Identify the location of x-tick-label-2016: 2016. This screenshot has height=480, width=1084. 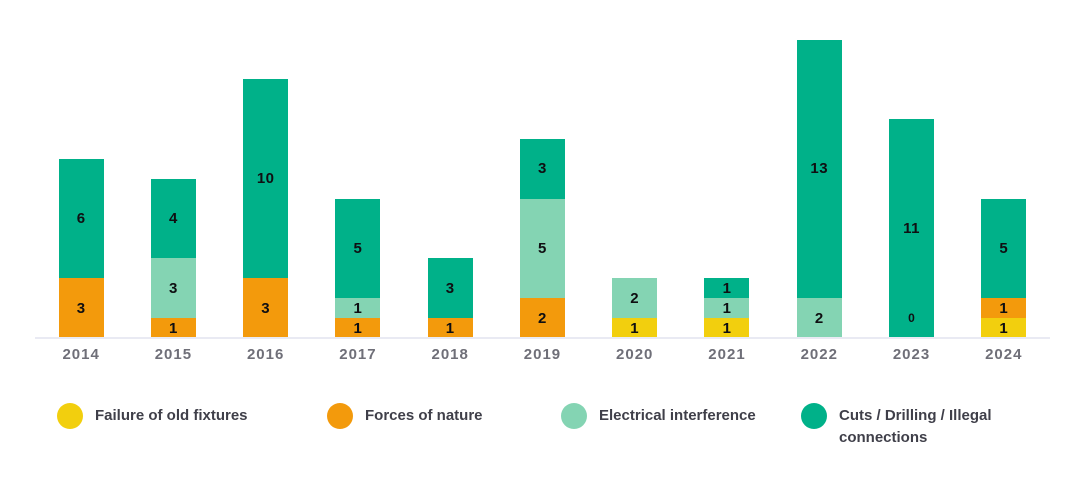
(265, 354).